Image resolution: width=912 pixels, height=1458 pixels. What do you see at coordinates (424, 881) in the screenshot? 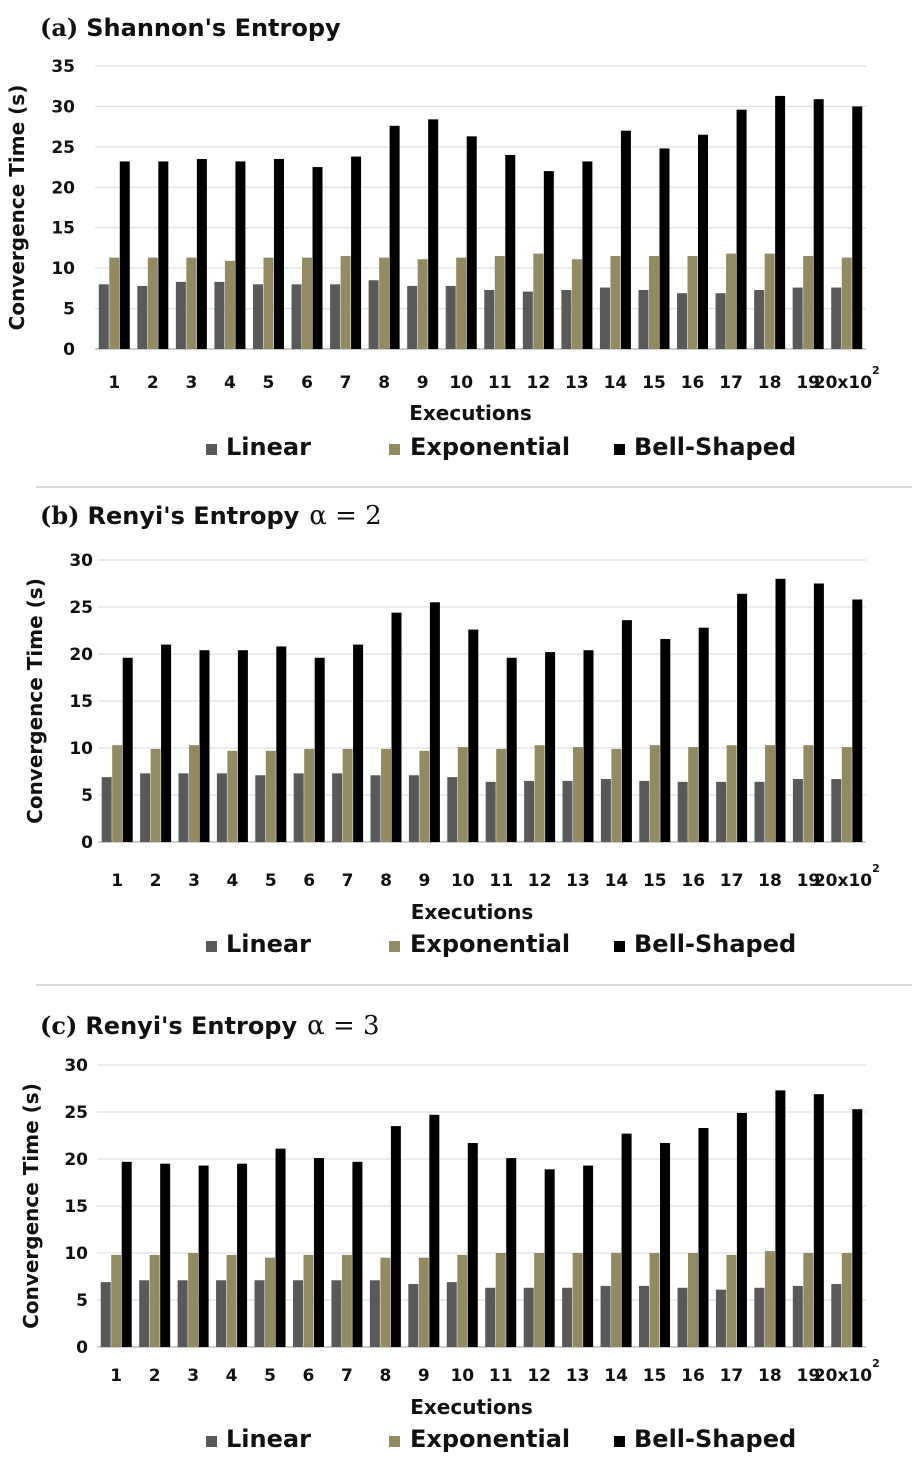
I see `x-tick-text: 9` at bounding box center [424, 881].